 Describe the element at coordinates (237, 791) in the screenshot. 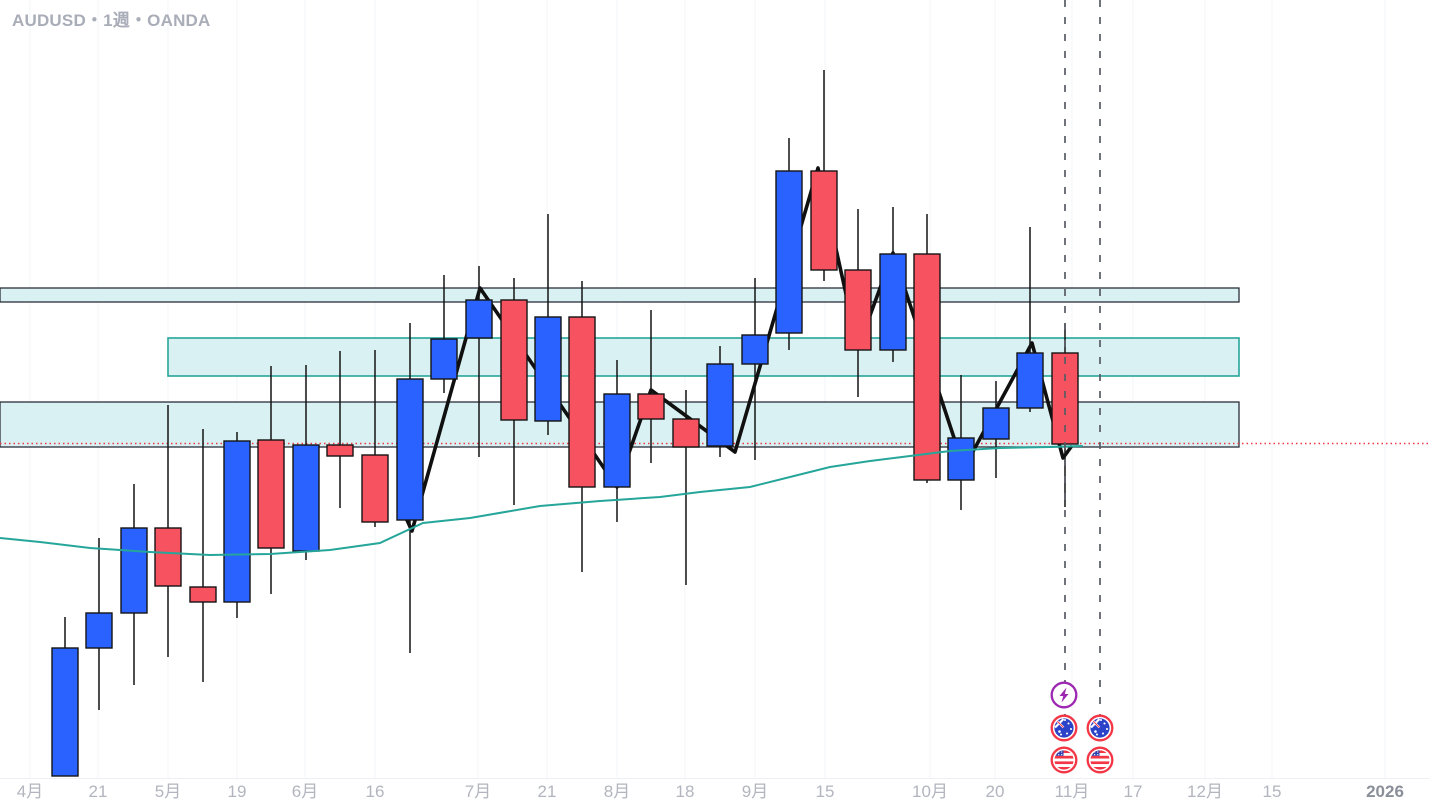

I see `axis-date-label: 19` at that location.